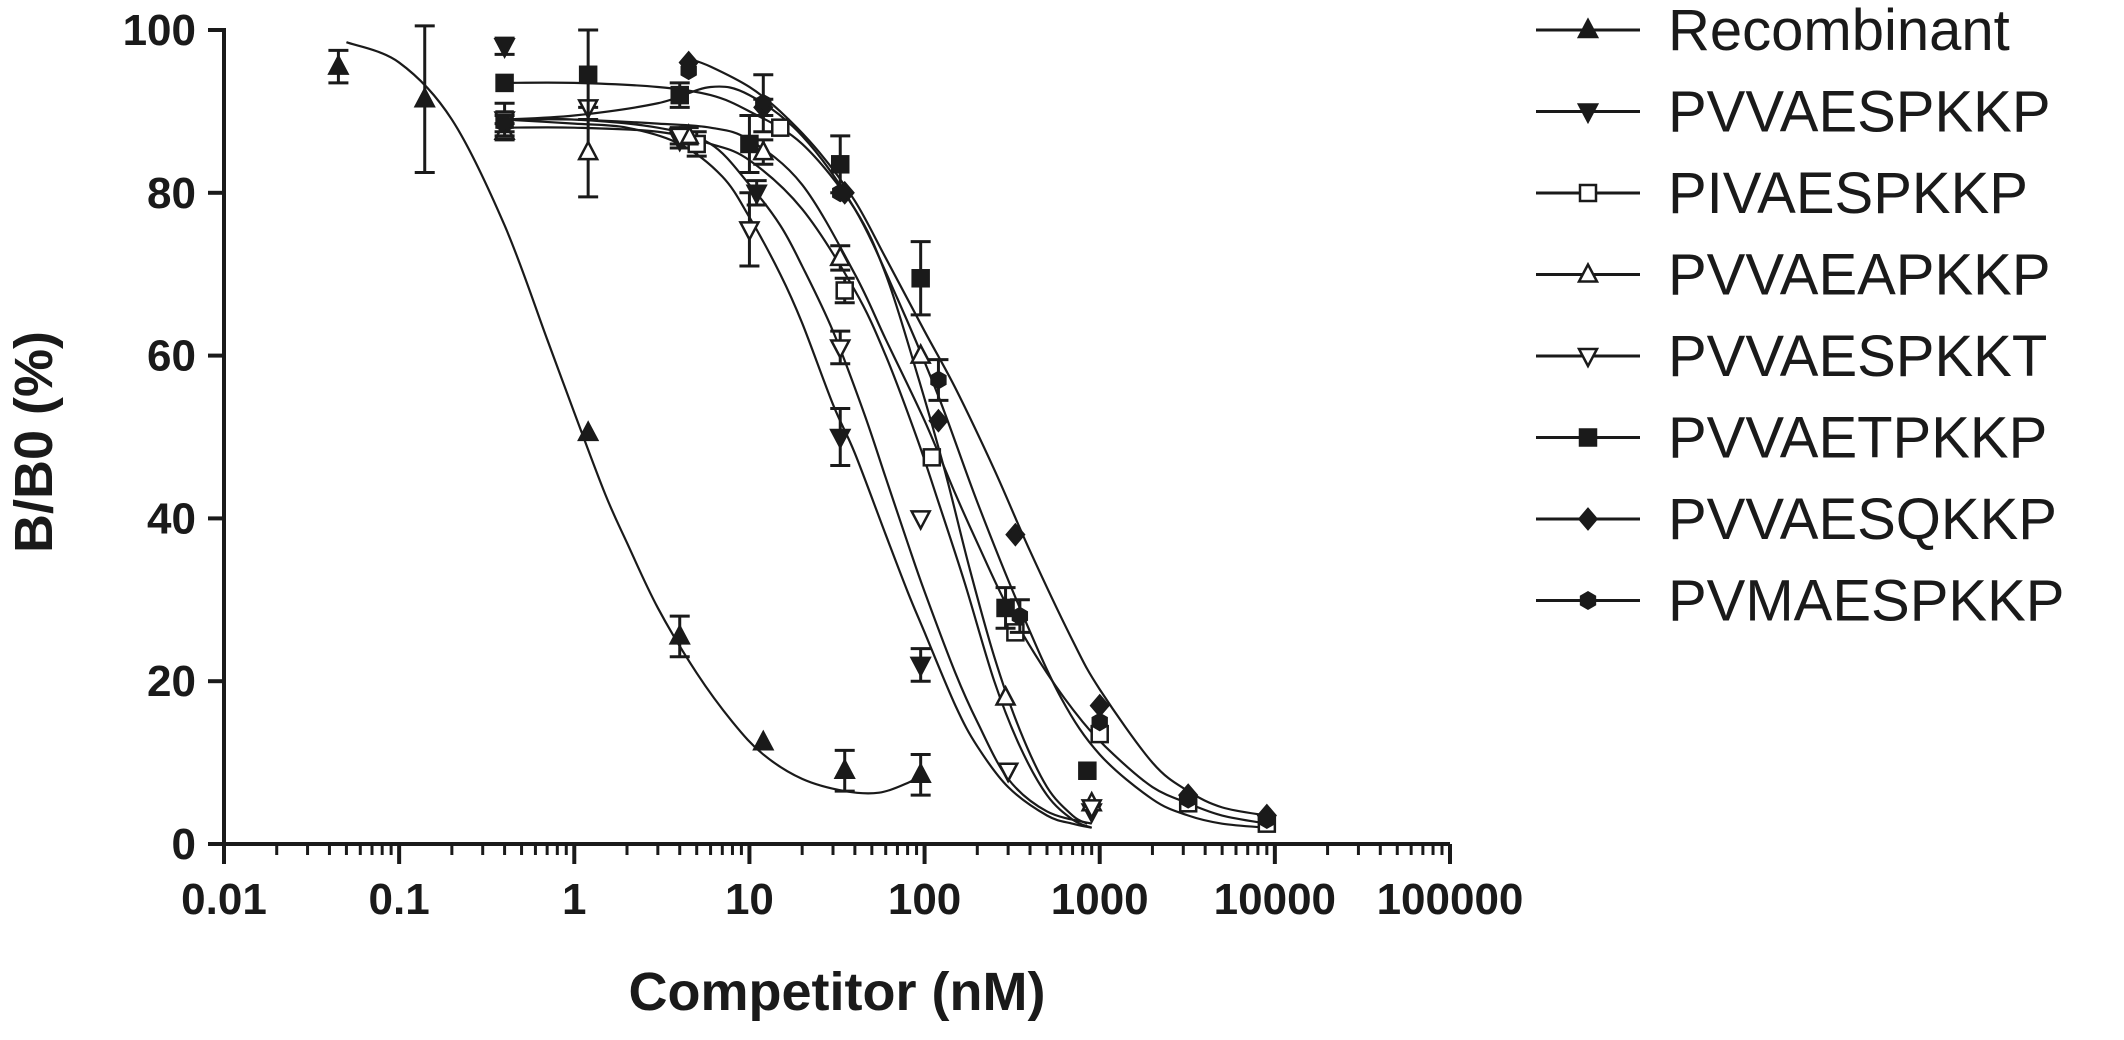 Image resolution: width=2124 pixels, height=1040 pixels. I want to click on y-tick-label: 20, so click(171, 681).